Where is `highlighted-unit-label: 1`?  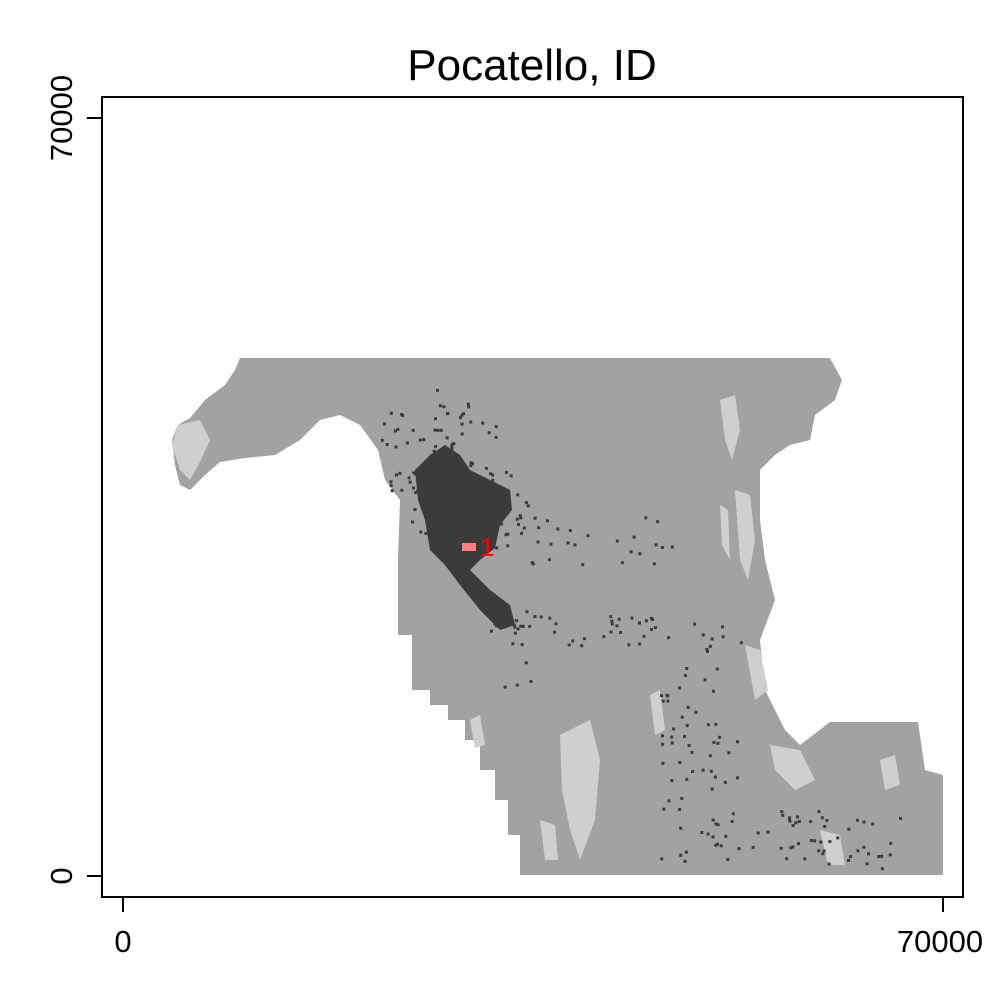
highlighted-unit-label: 1 is located at coordinates (487, 547).